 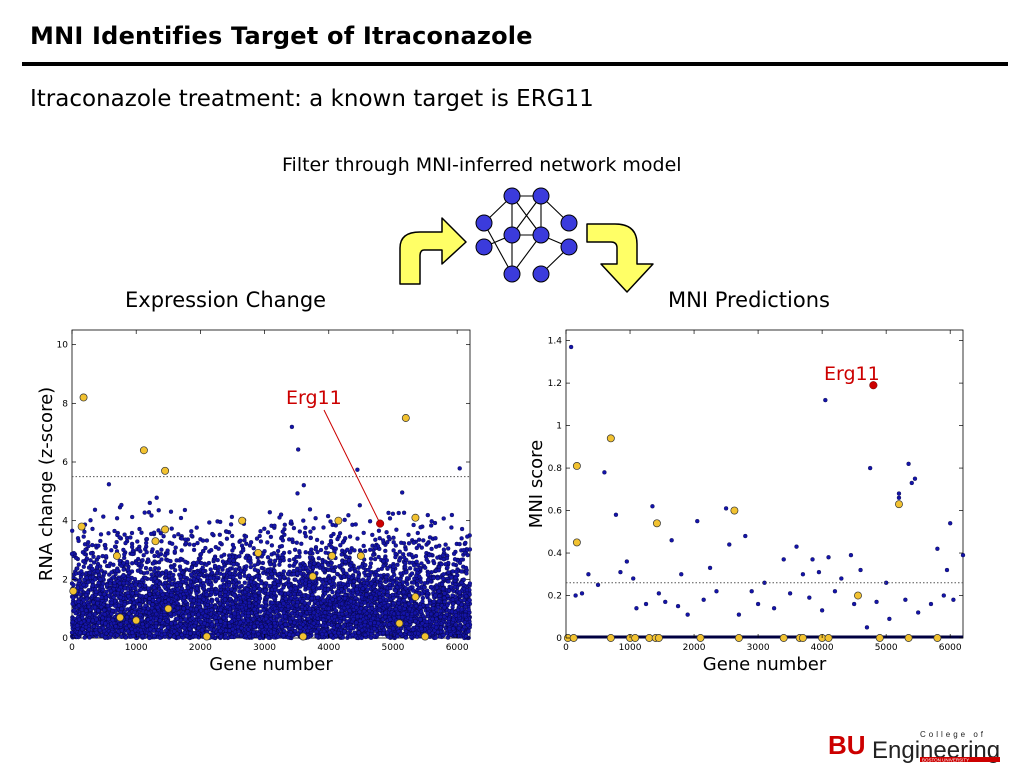 I want to click on mni-predictions-title: MNI Predictions, so click(x=749, y=300).